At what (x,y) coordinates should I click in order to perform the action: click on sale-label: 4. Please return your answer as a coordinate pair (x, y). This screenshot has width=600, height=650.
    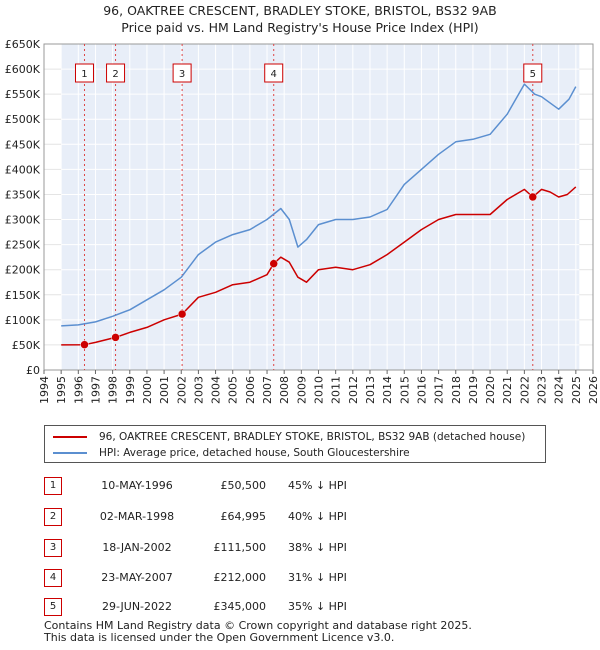
    Looking at the image, I should click on (274, 74).